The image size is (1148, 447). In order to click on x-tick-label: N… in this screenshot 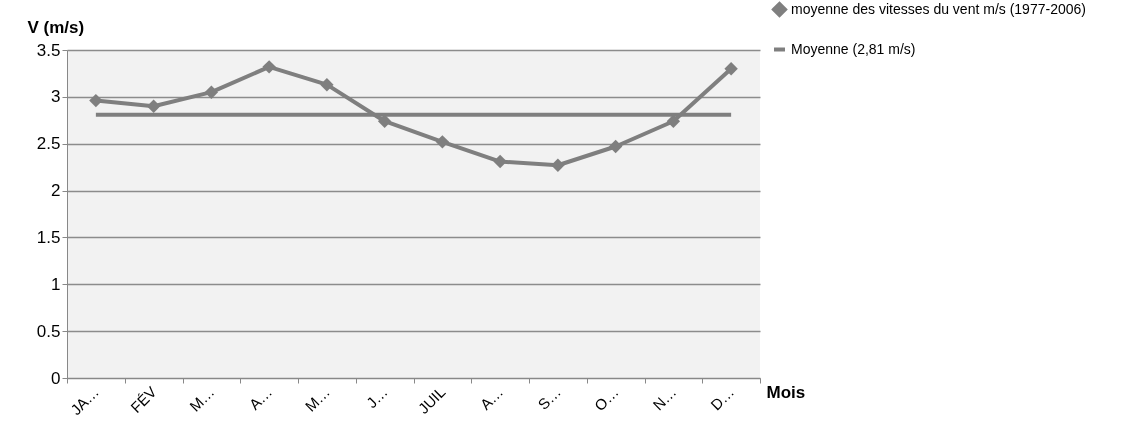, I will do `click(664, 398)`.